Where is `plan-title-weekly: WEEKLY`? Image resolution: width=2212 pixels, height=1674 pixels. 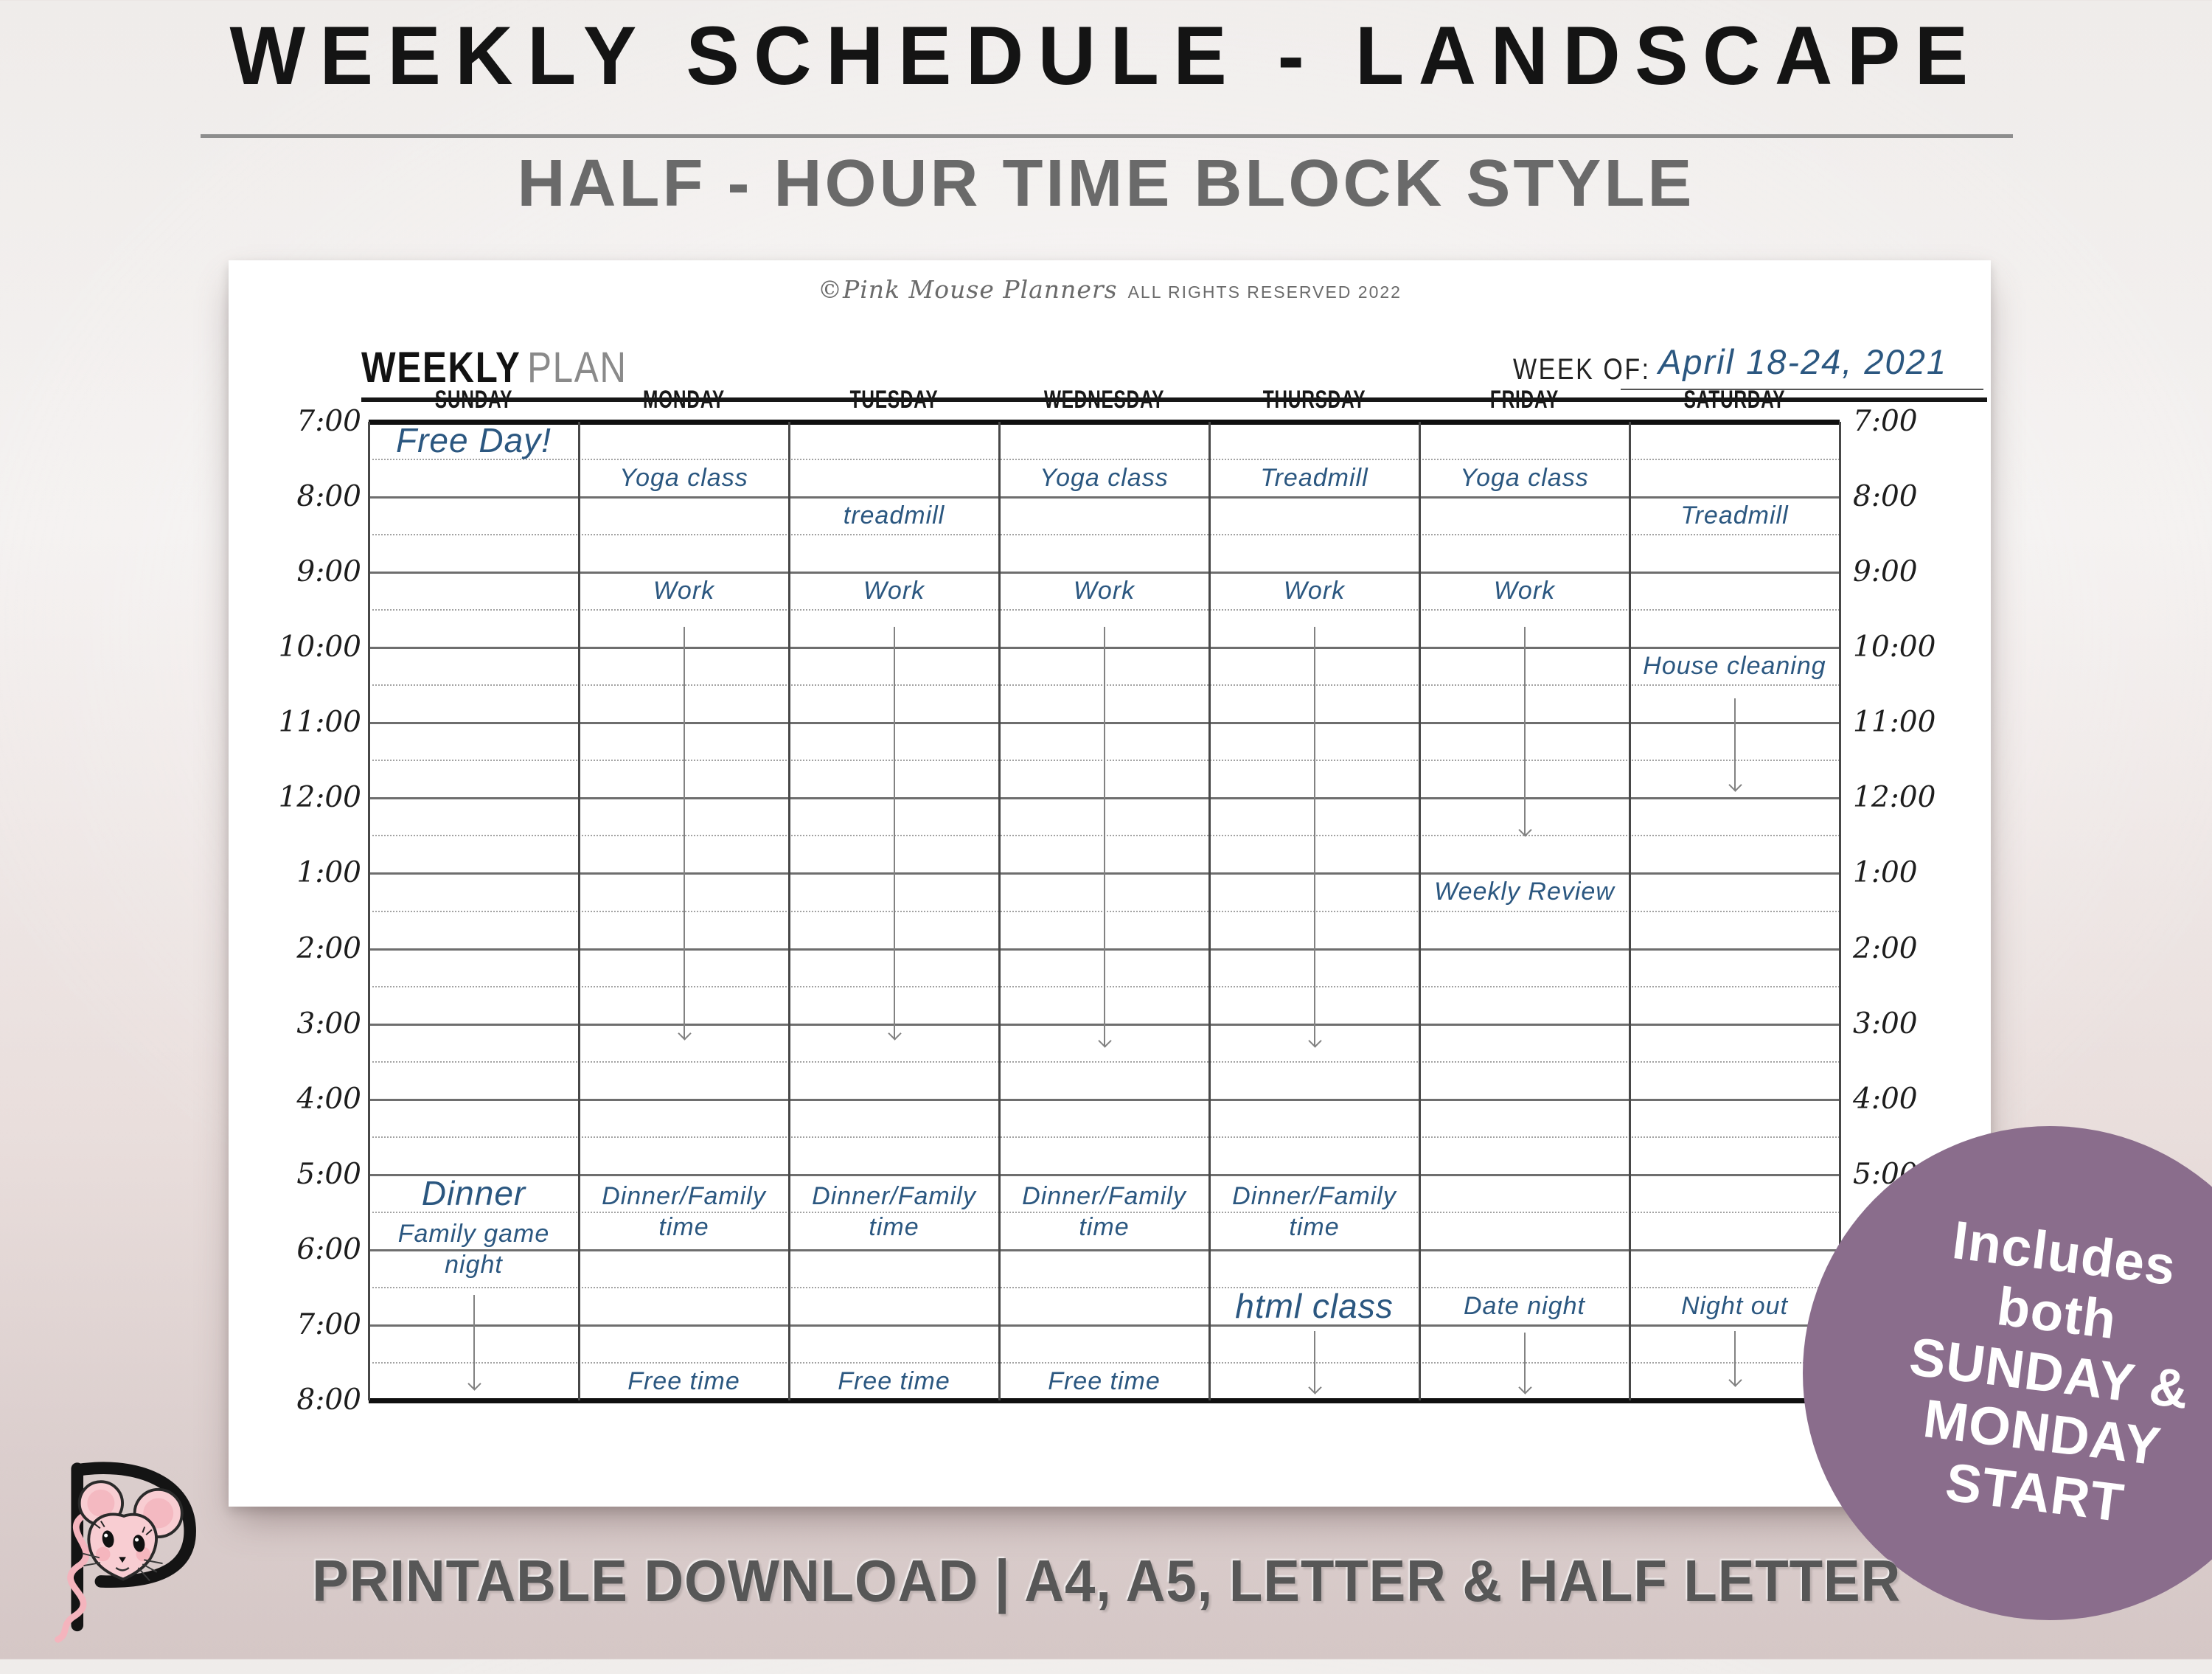 plan-title-weekly: WEEKLY is located at coordinates (441, 368).